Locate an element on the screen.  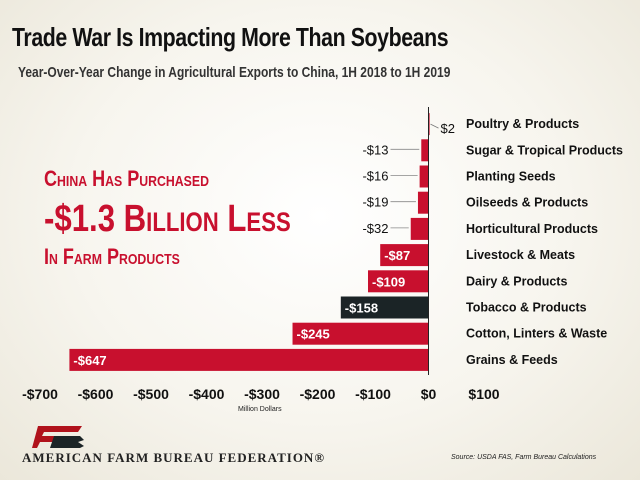
category-label: Livestock & Meats is located at coordinates (520, 255).